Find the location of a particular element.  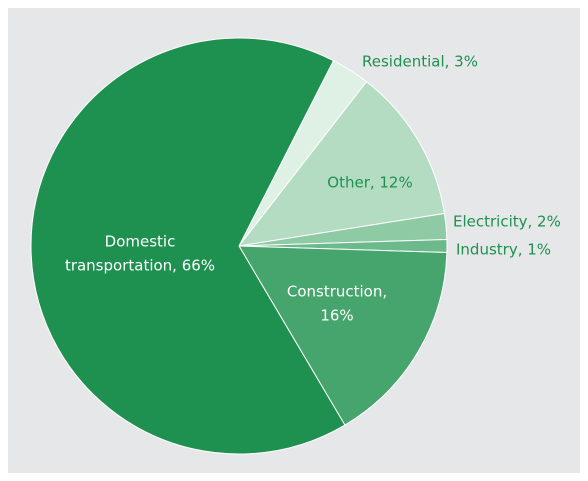

slice-label: transportation, 66% is located at coordinates (140, 266).